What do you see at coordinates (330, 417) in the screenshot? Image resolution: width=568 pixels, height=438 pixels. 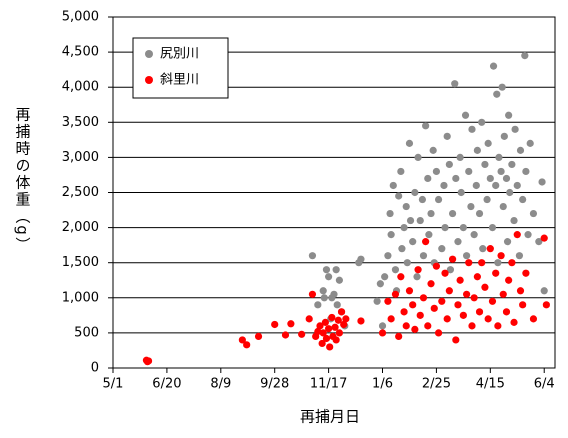 I see `x-axis-label: 再捕月日` at bounding box center [330, 417].